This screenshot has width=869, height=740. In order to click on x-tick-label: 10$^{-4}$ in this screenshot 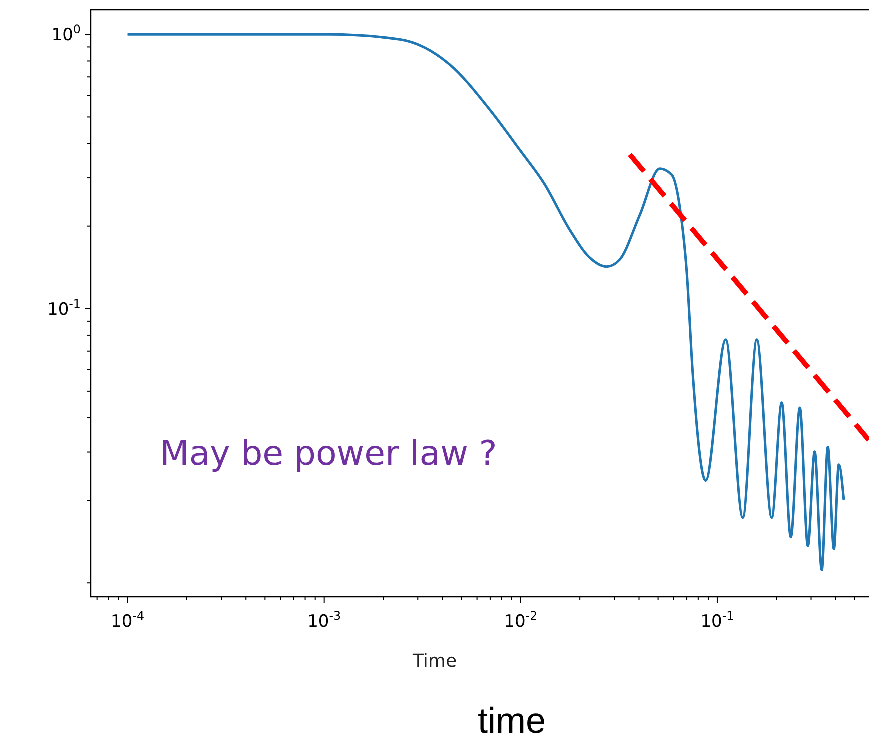, I will do `click(128, 620)`.